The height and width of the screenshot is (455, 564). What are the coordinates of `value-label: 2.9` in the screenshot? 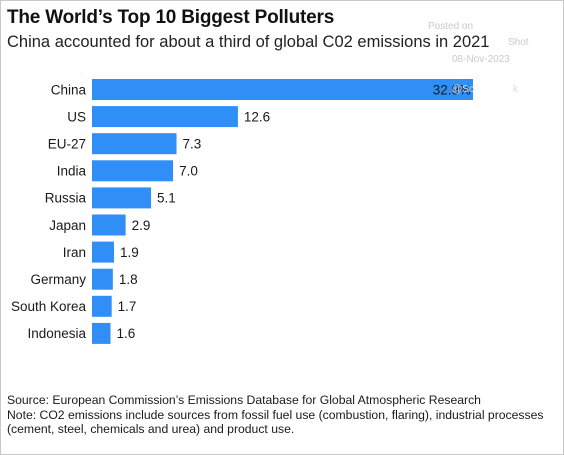 It's located at (141, 225).